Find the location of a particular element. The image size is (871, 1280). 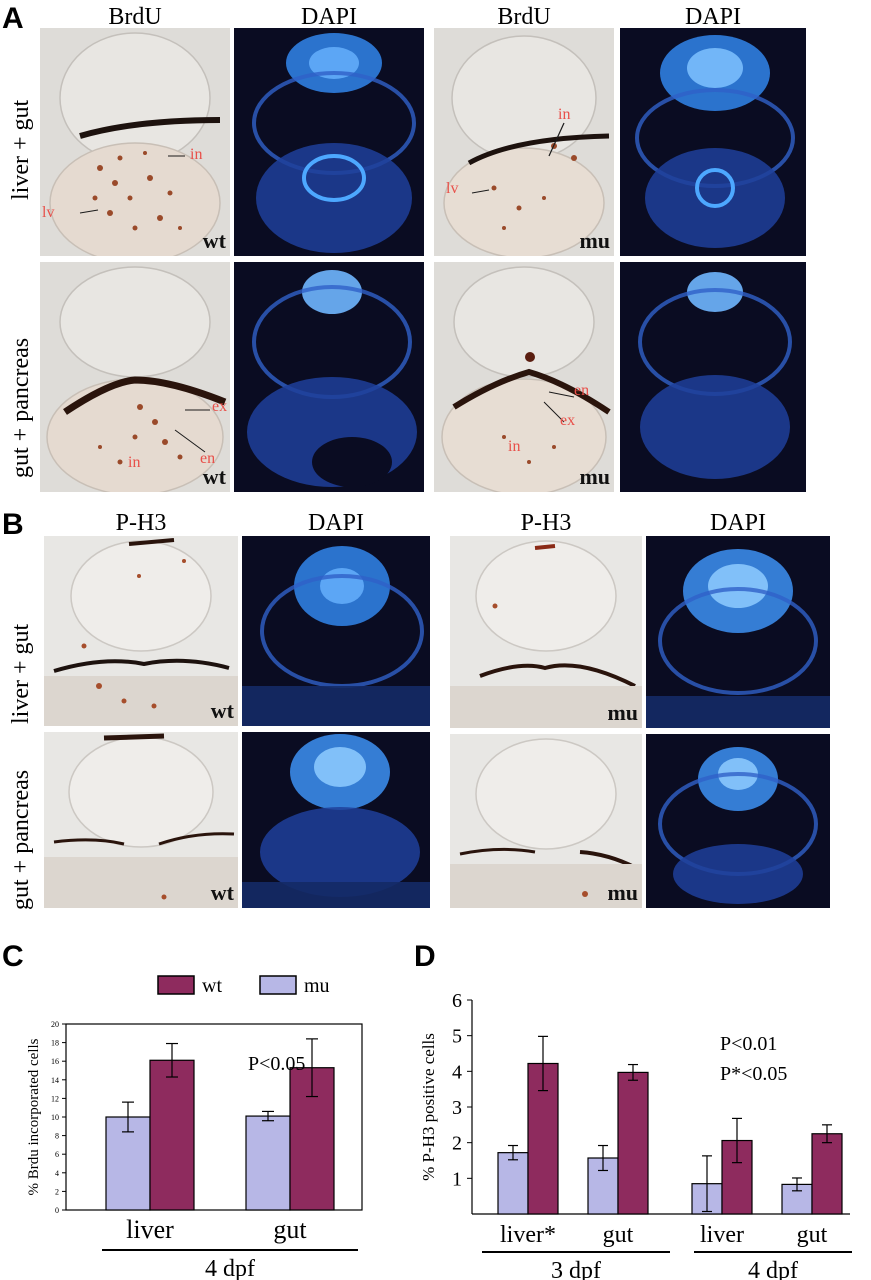

micrograph-ph3-wt-liver-gut: wt is located at coordinates (141, 631).